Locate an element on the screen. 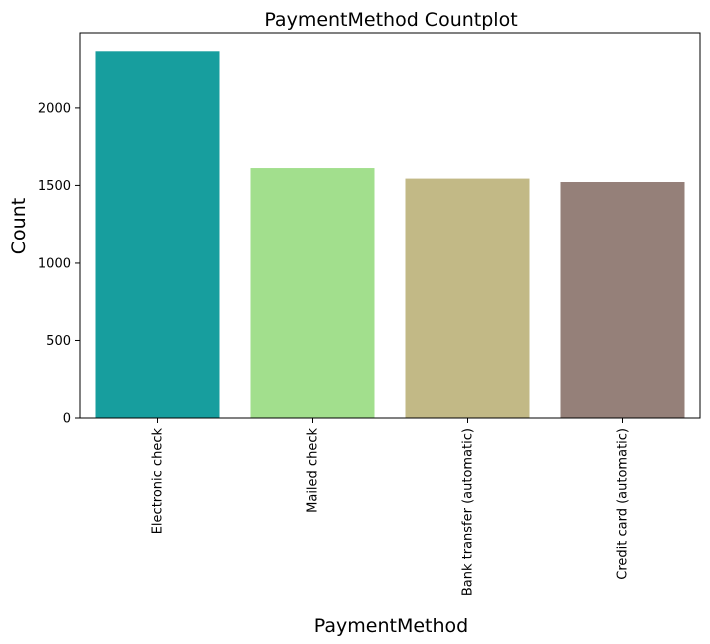 The width and height of the screenshot is (710, 644). x-tick-label-0: Electronic check is located at coordinates (158, 481).